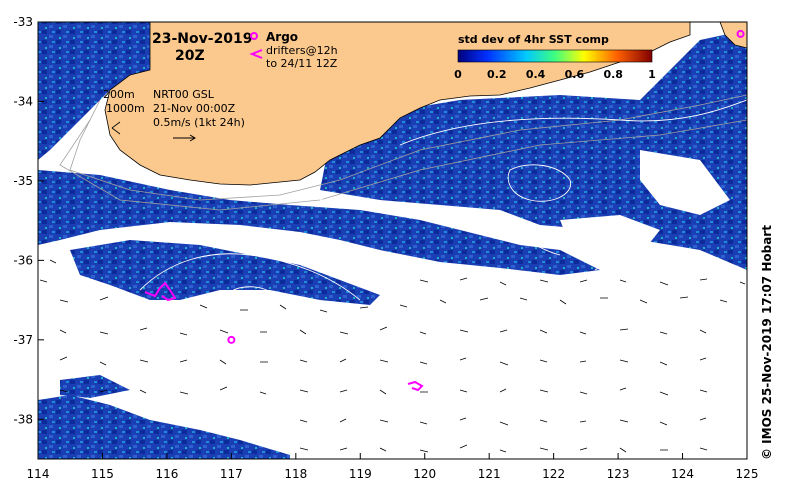 The height and width of the screenshot is (492, 790). I want to click on x-tick-label: 121, so click(489, 474).